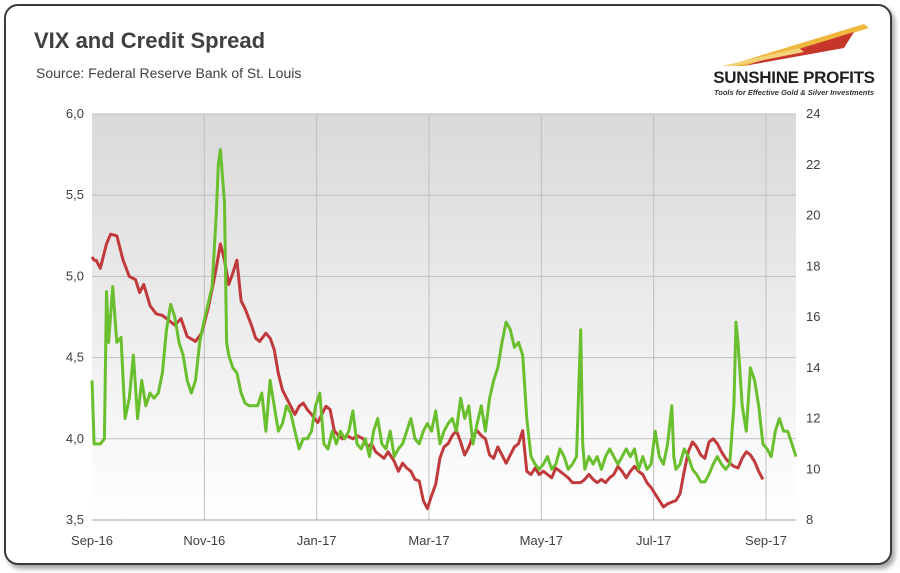 This screenshot has width=900, height=573. I want to click on y-left-tick-label: 5,5, so click(75, 194).